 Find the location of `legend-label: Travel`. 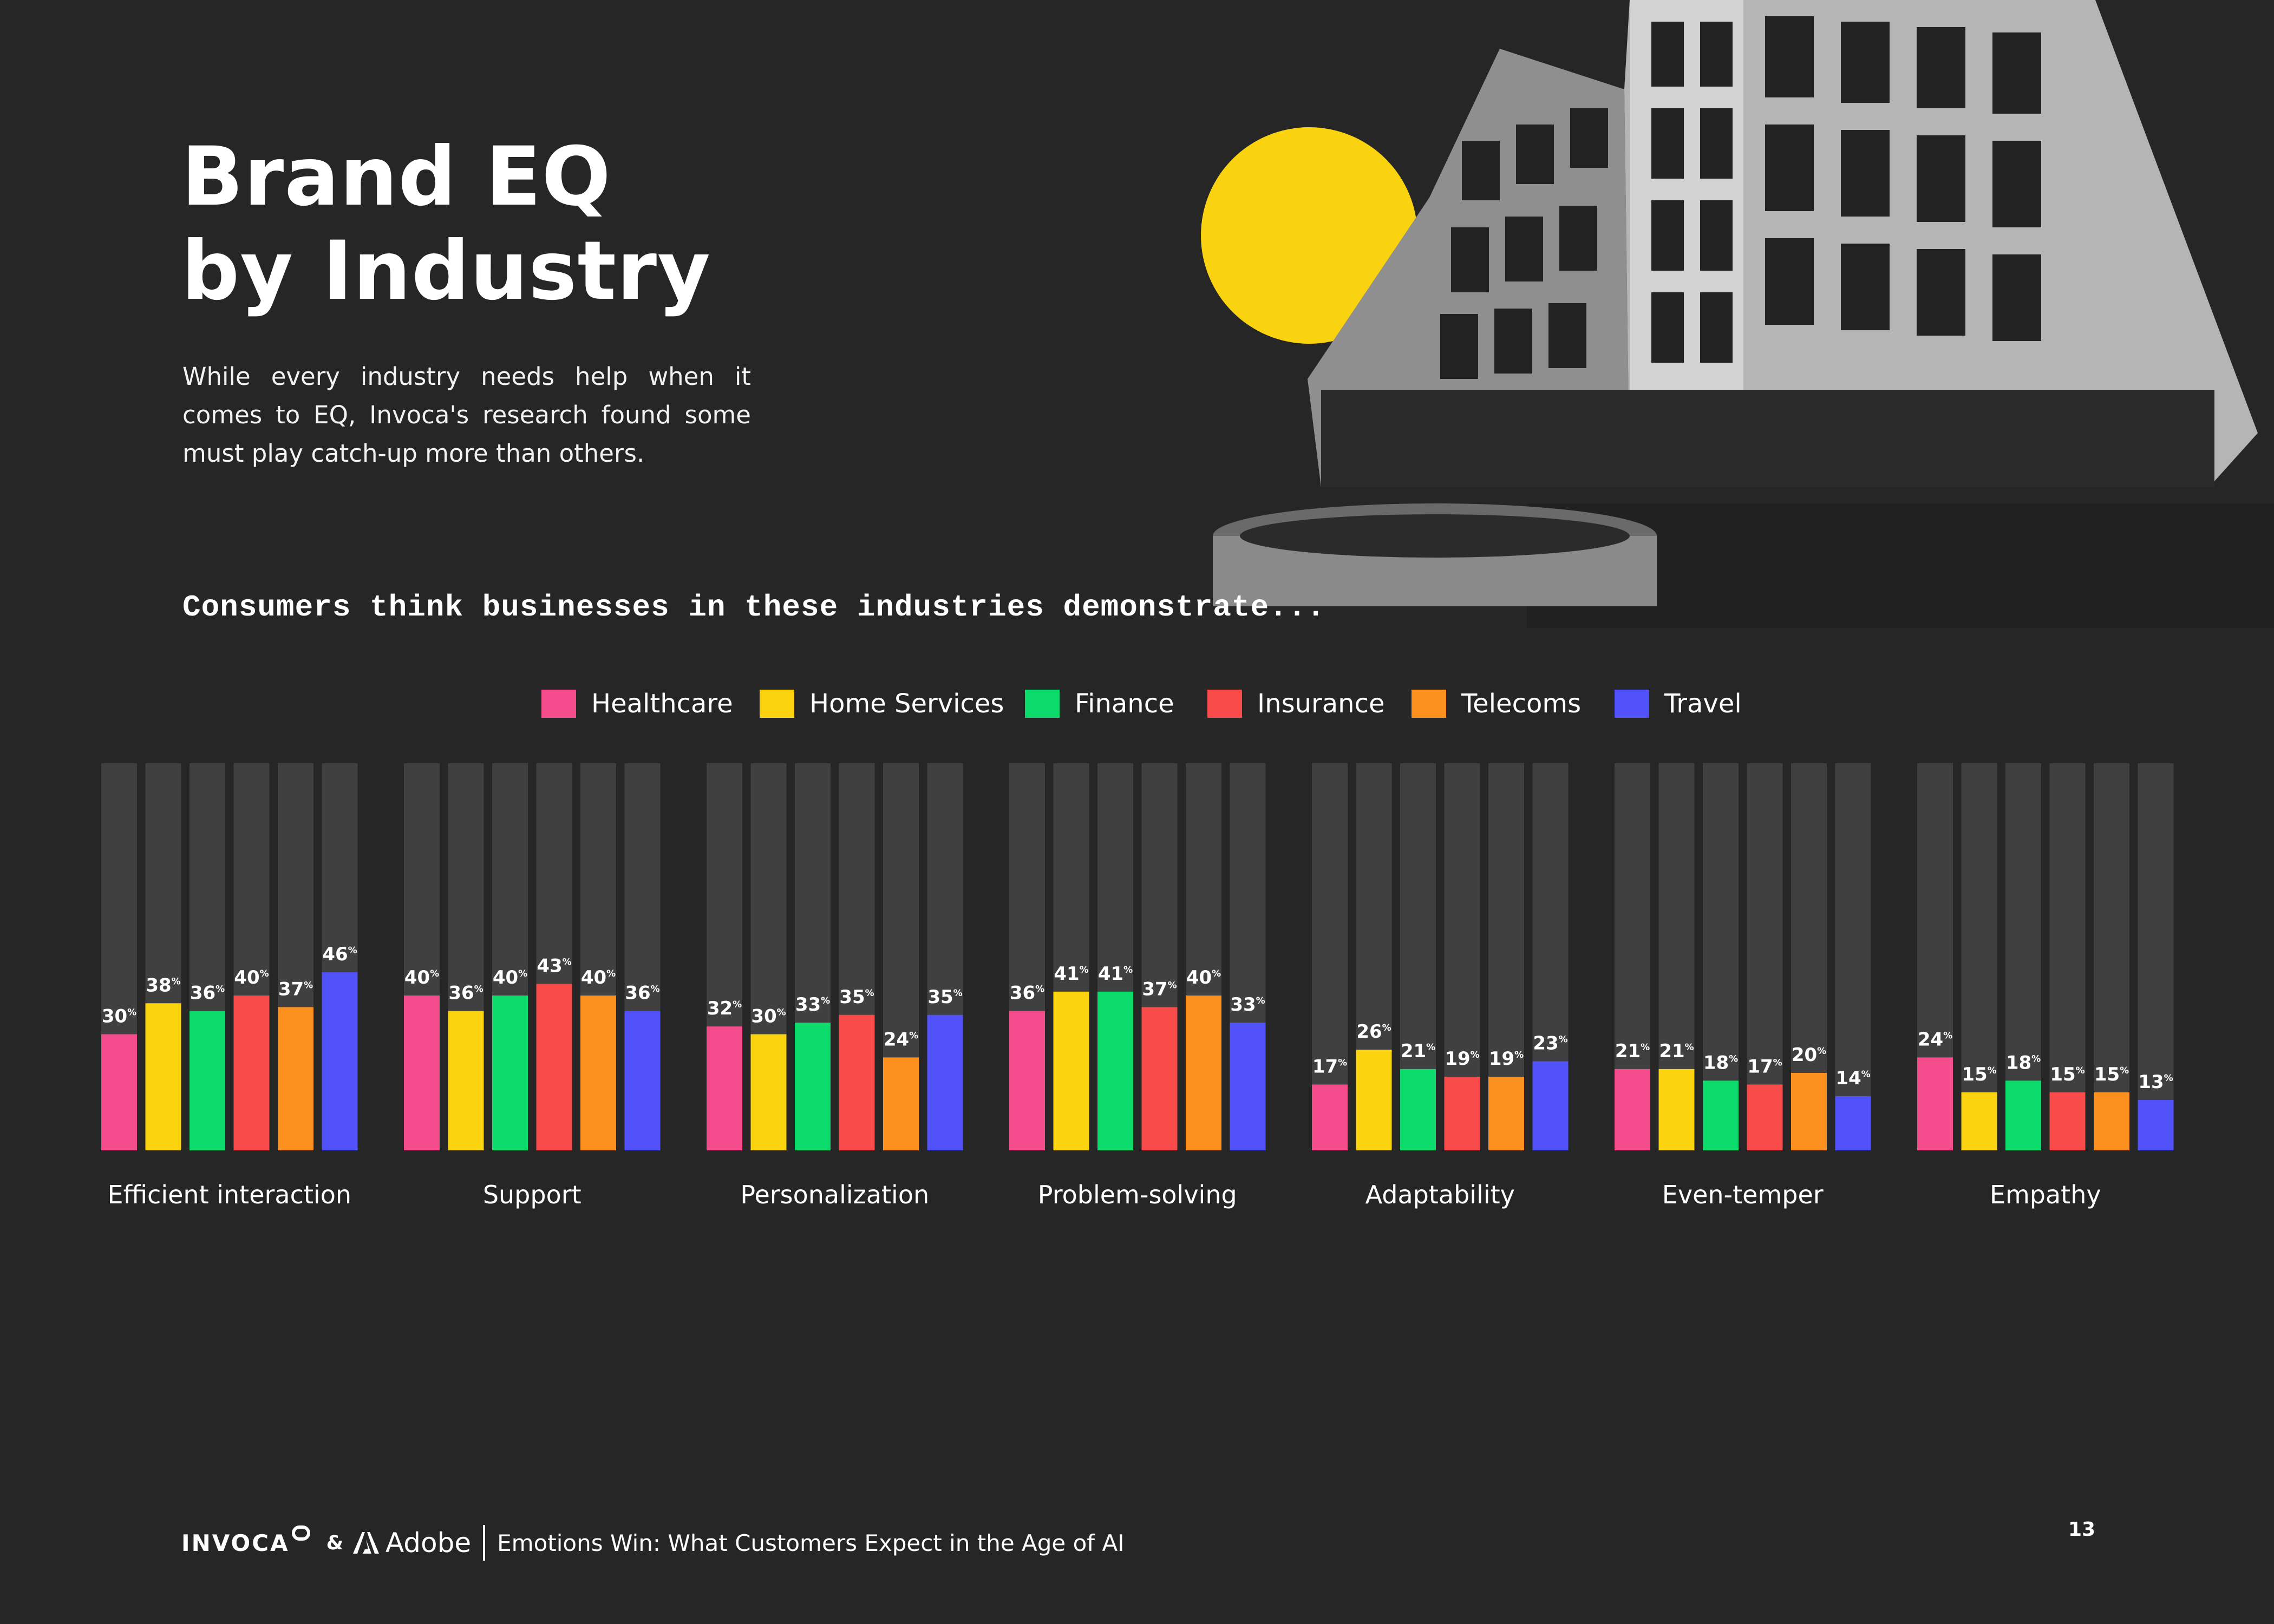

legend-label: Travel is located at coordinates (1703, 704).